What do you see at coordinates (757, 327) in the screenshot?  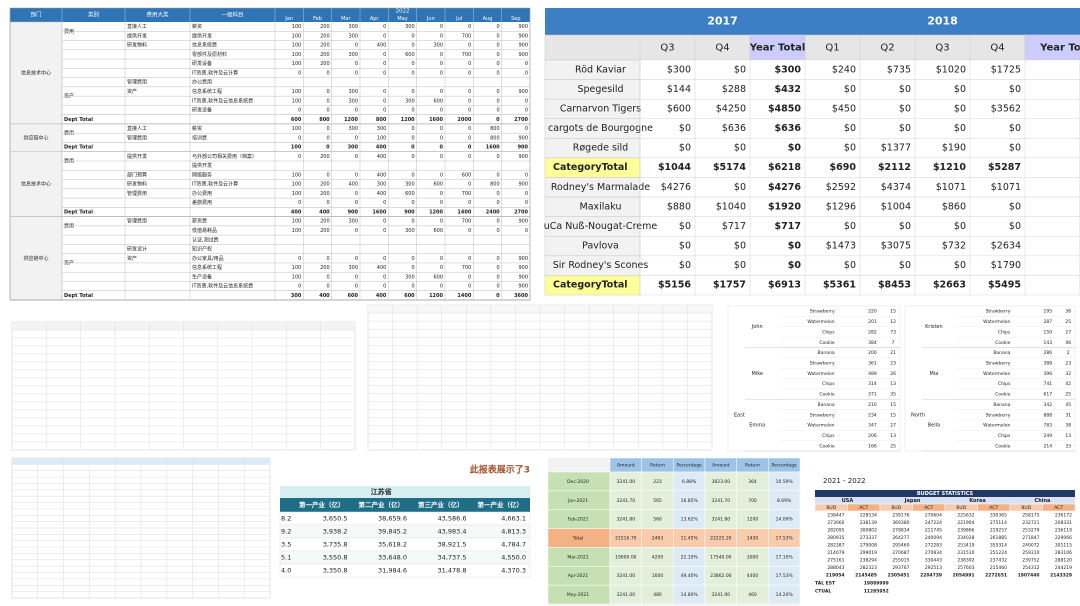 I see `person-label: John` at bounding box center [757, 327].